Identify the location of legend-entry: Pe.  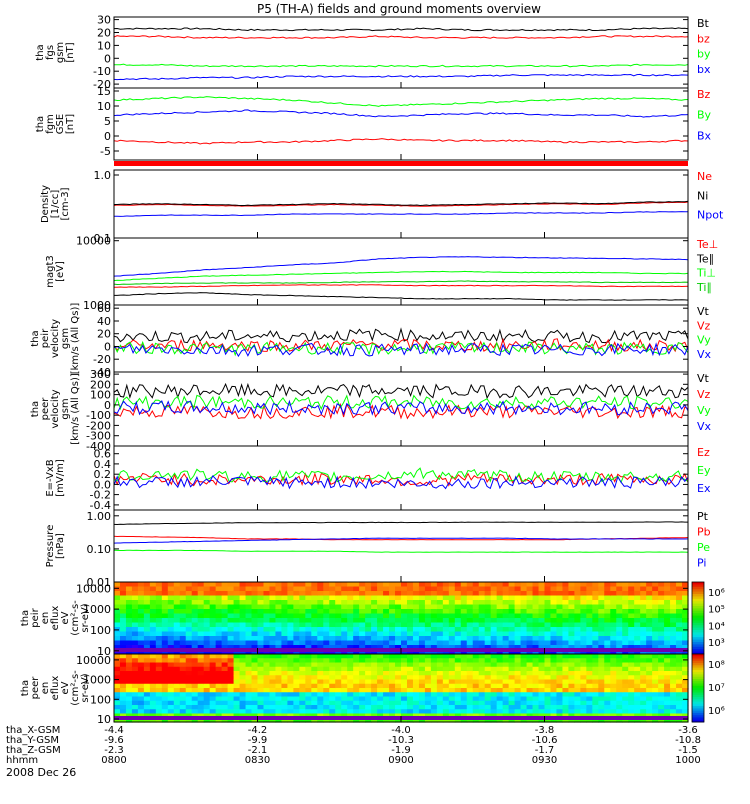
(703, 547).